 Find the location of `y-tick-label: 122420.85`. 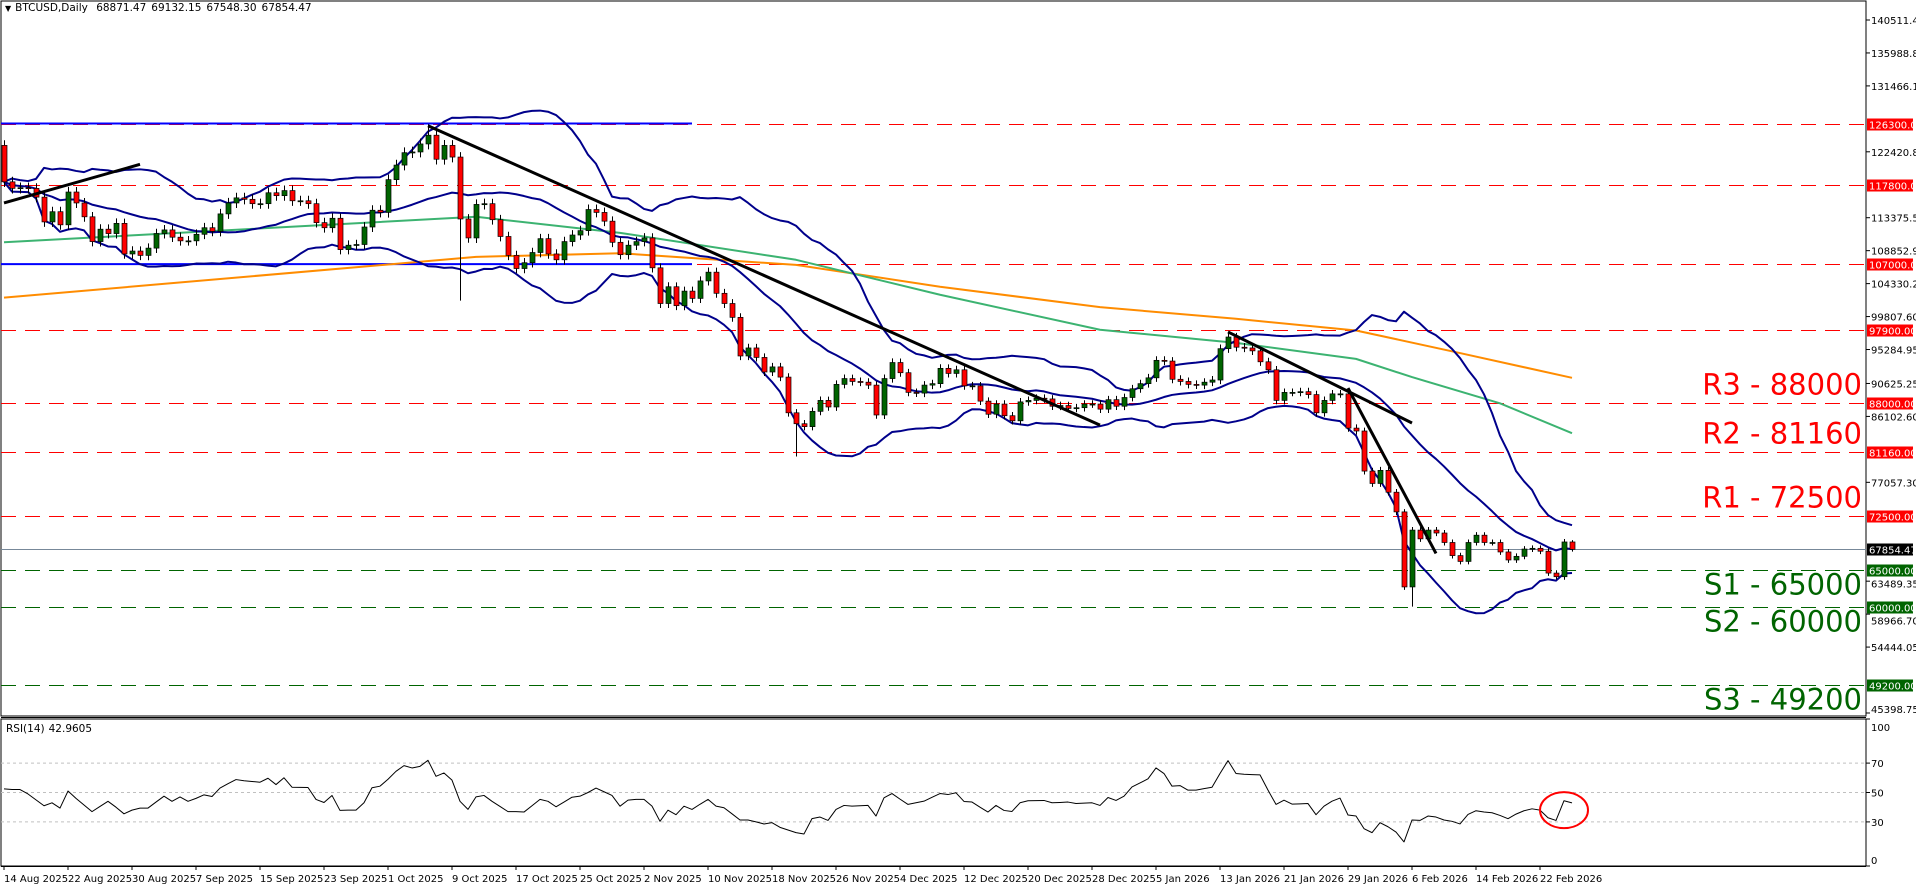

y-tick-label: 122420.85 is located at coordinates (1893, 153).